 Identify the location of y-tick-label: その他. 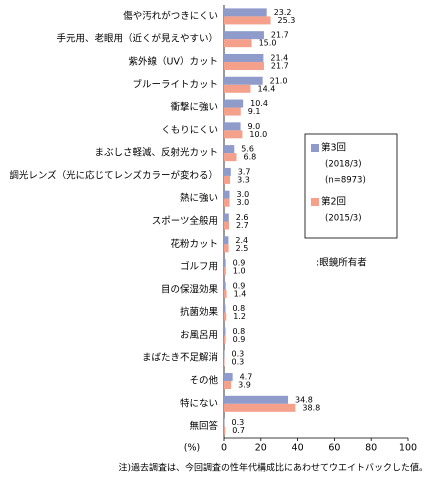
(203, 381).